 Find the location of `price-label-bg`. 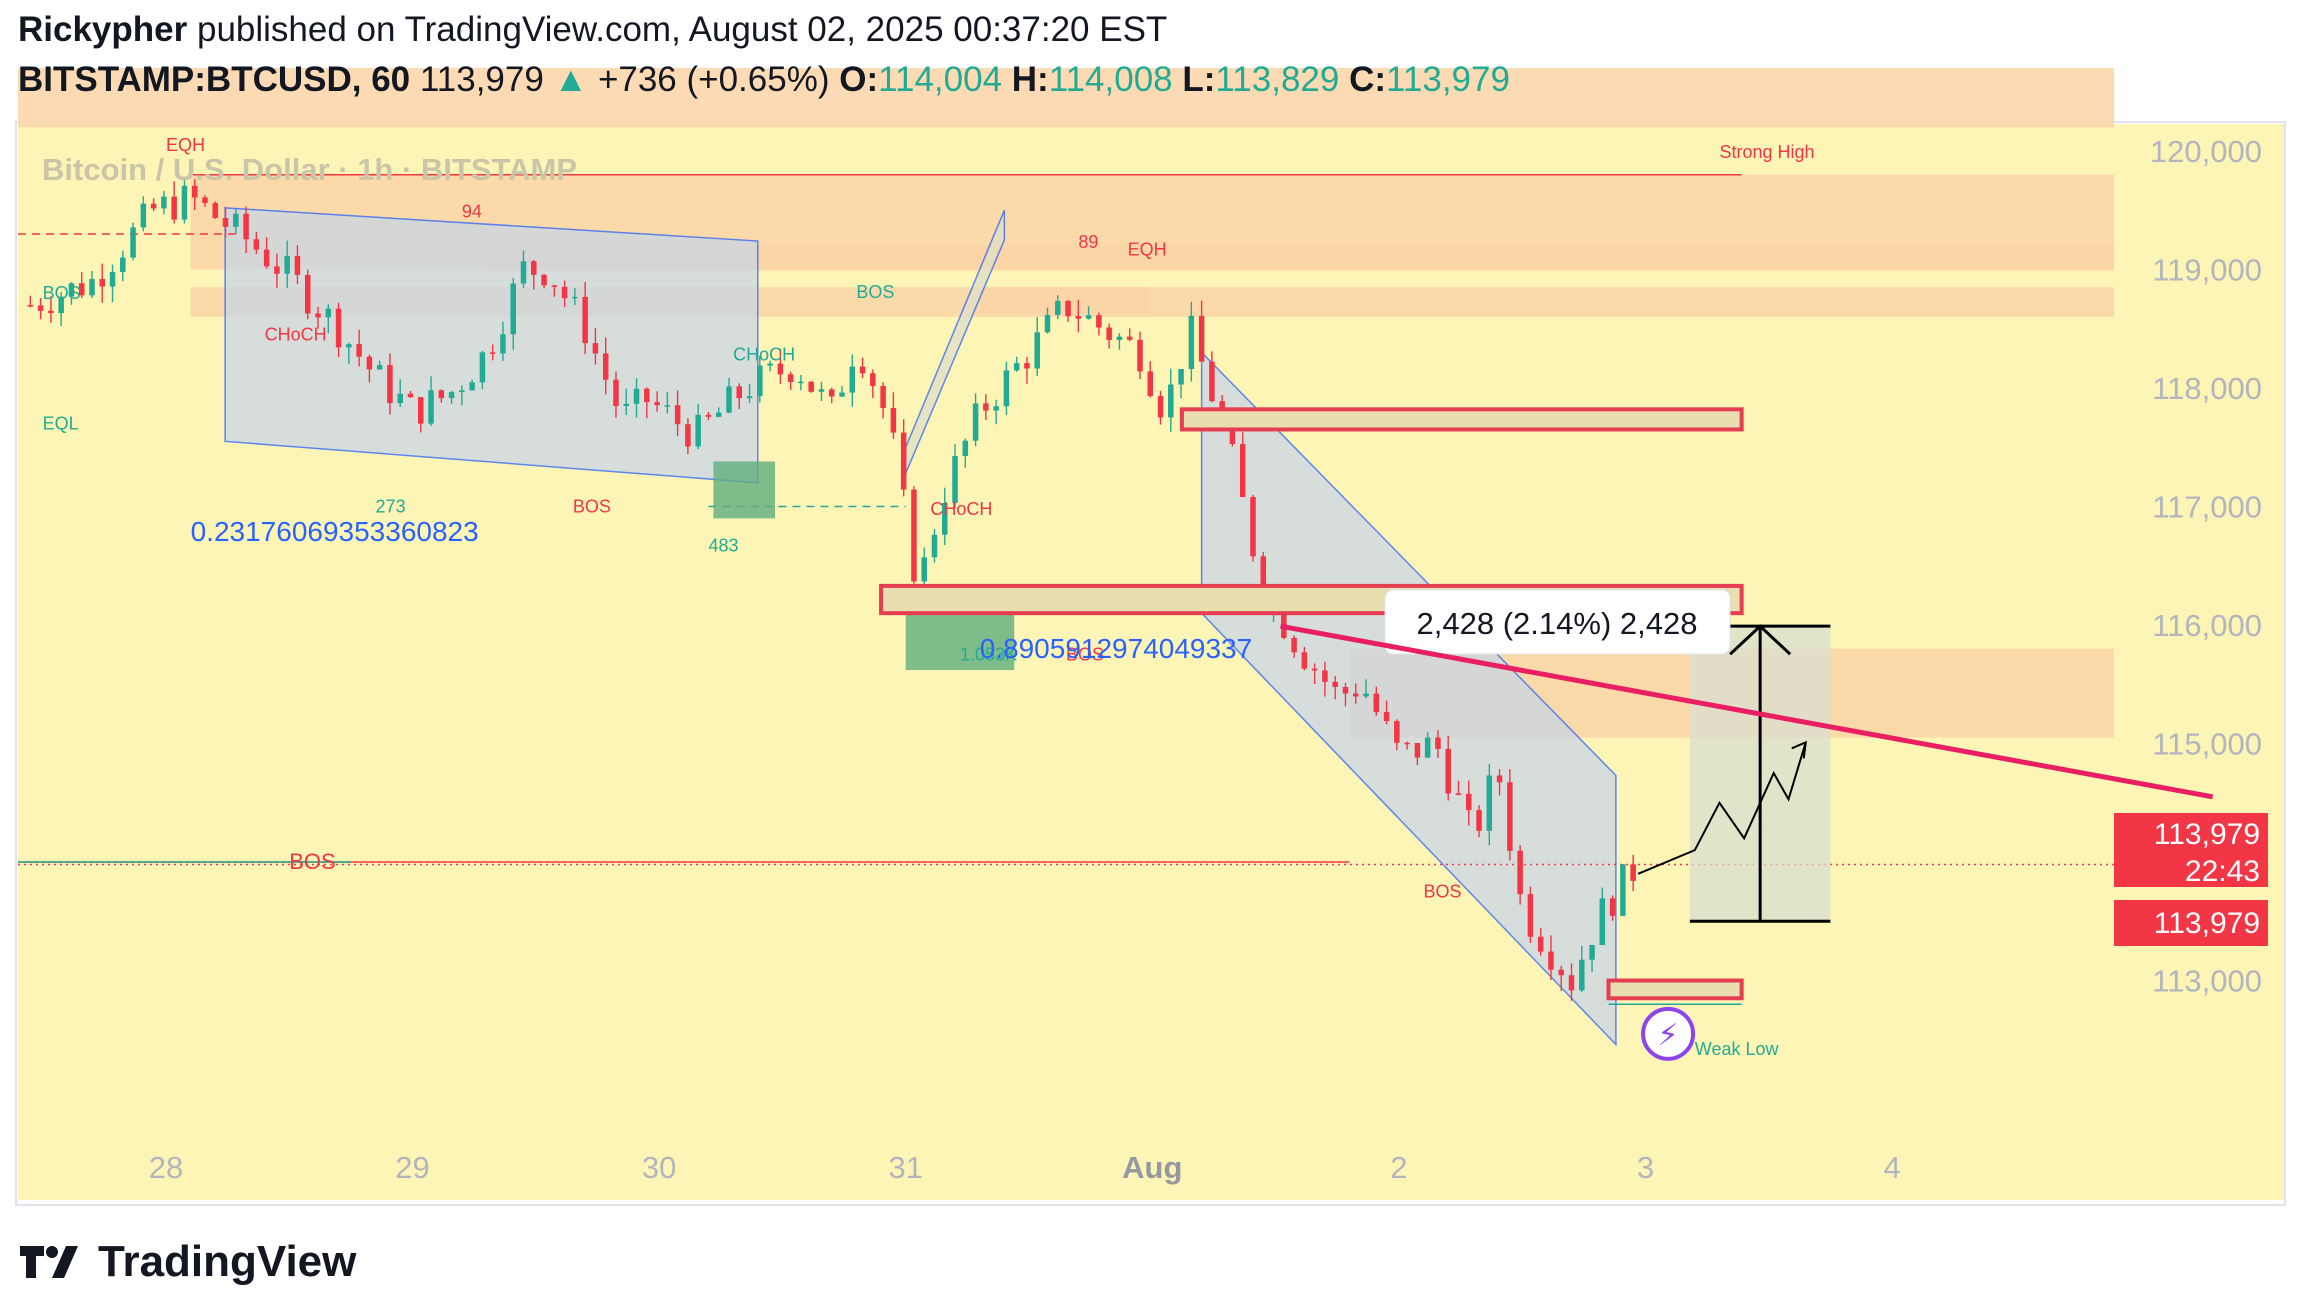

price-label-bg is located at coordinates (2191, 850).